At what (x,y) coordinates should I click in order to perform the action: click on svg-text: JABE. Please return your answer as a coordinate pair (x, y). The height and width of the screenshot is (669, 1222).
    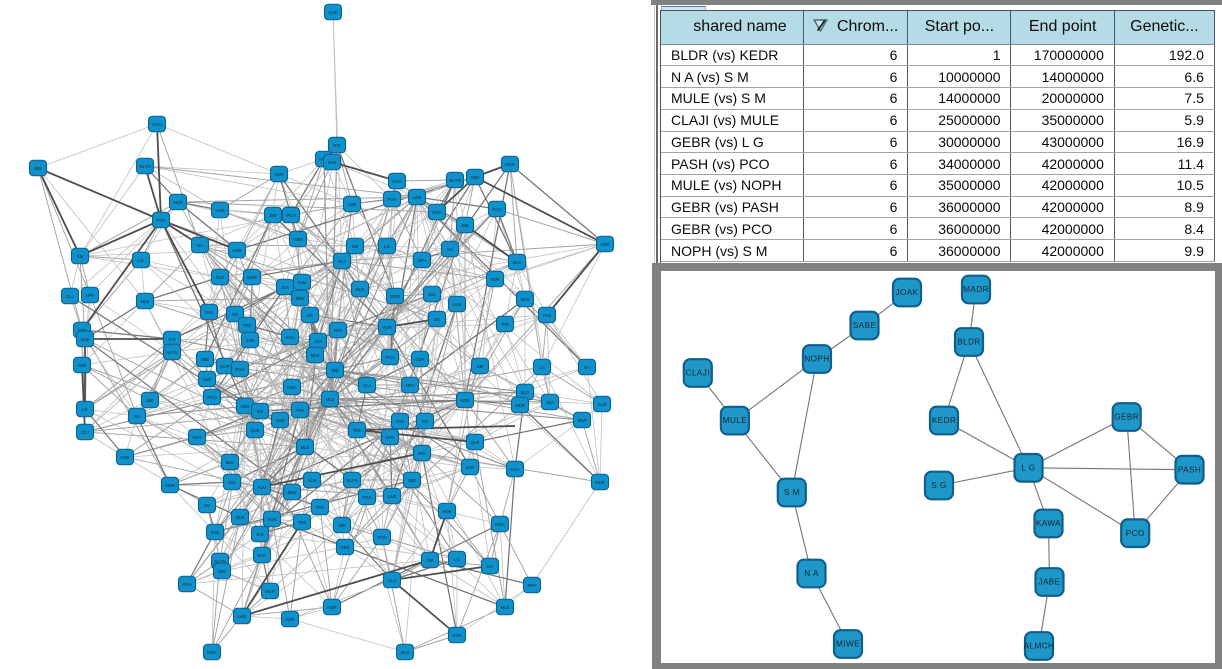
    Looking at the image, I should click on (1049, 582).